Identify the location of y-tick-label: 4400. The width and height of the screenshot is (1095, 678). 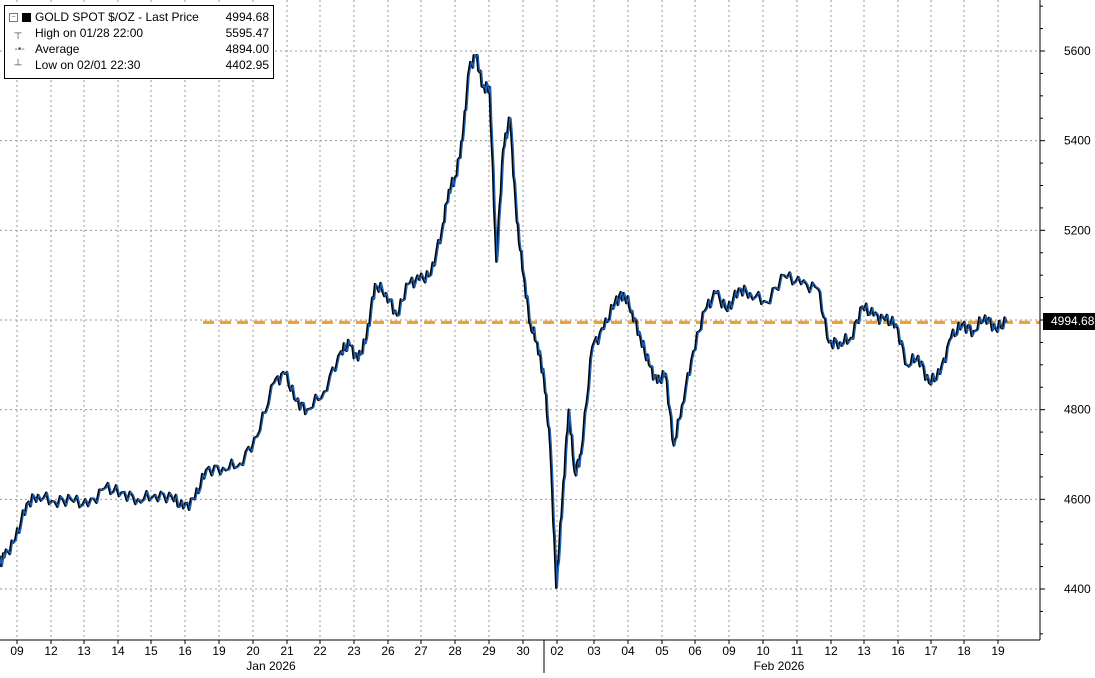
(1077, 589).